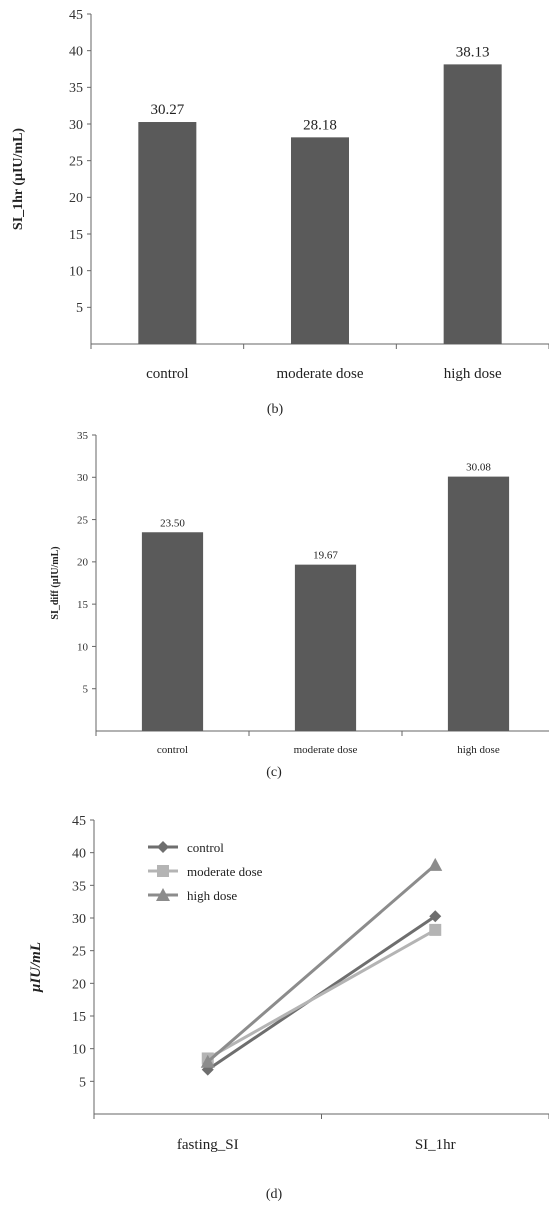  What do you see at coordinates (274, 1194) in the screenshot?
I see `figure-caption: (d)` at bounding box center [274, 1194].